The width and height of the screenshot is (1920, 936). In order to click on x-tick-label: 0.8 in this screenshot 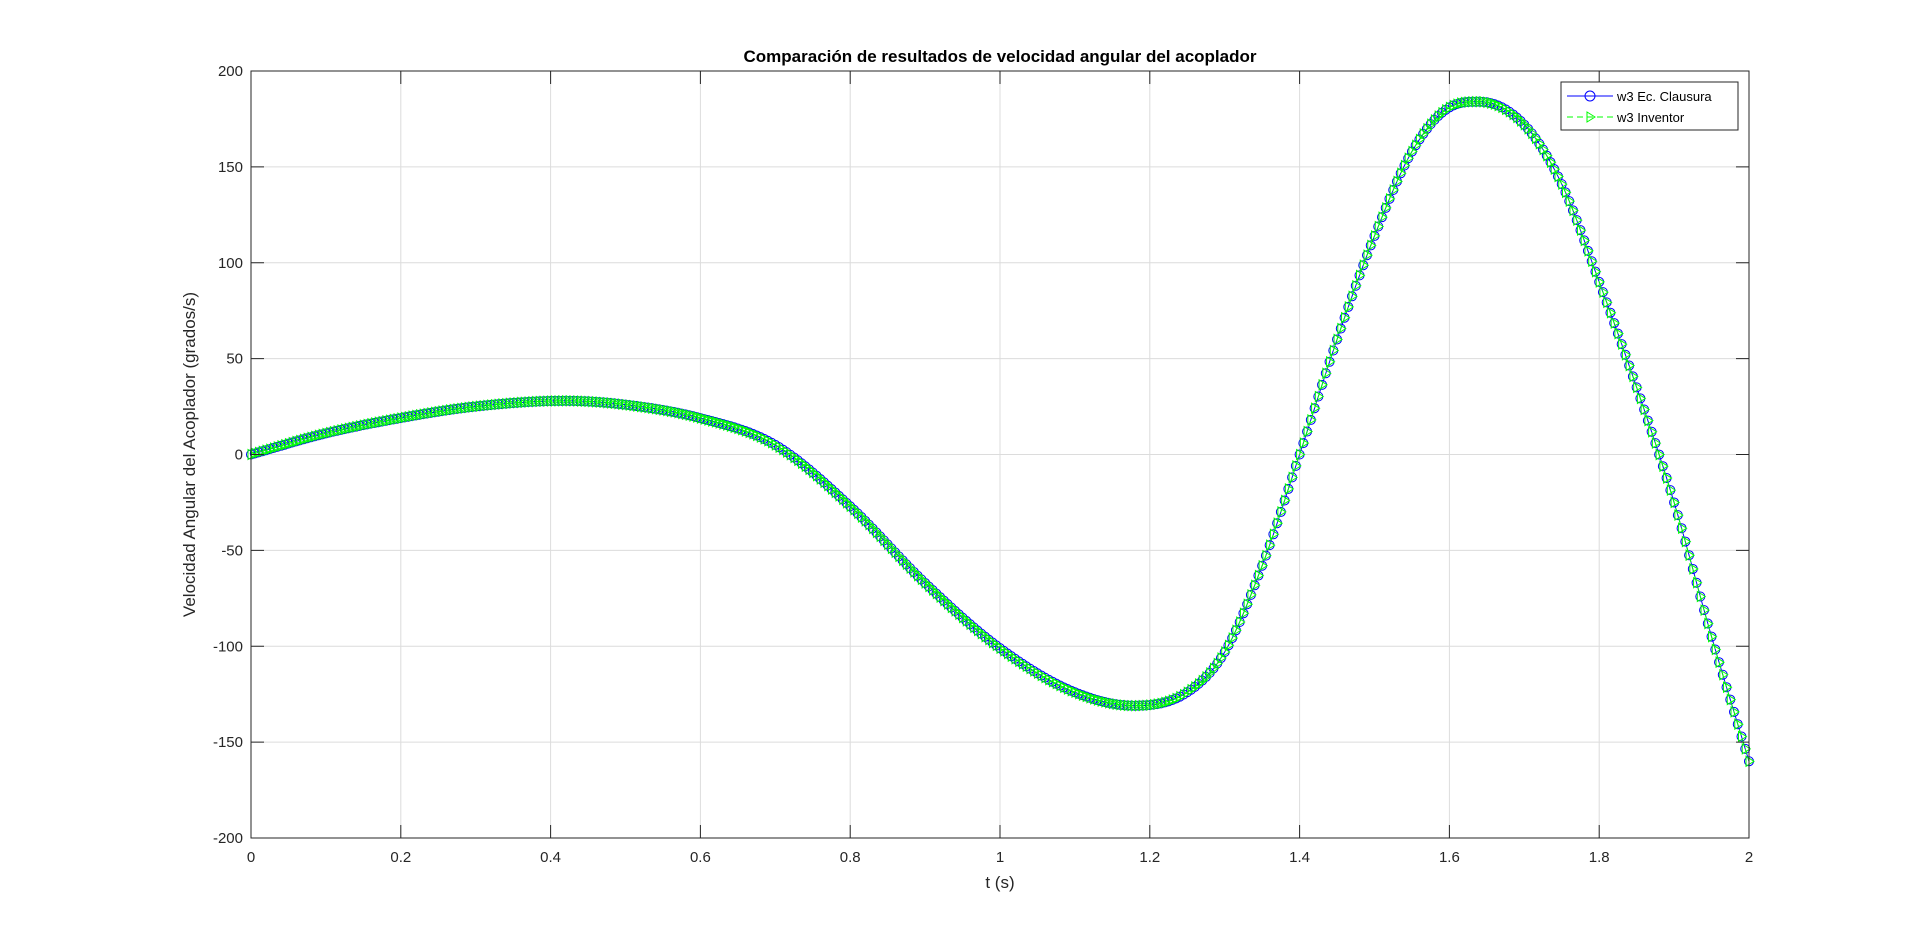, I will do `click(850, 857)`.